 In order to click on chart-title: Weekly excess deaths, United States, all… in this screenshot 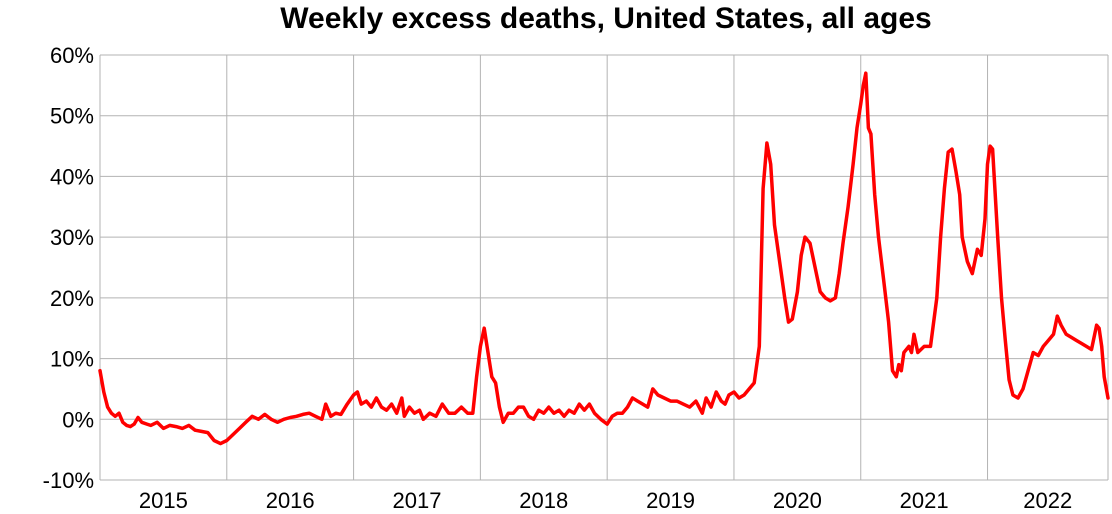, I will do `click(606, 18)`.